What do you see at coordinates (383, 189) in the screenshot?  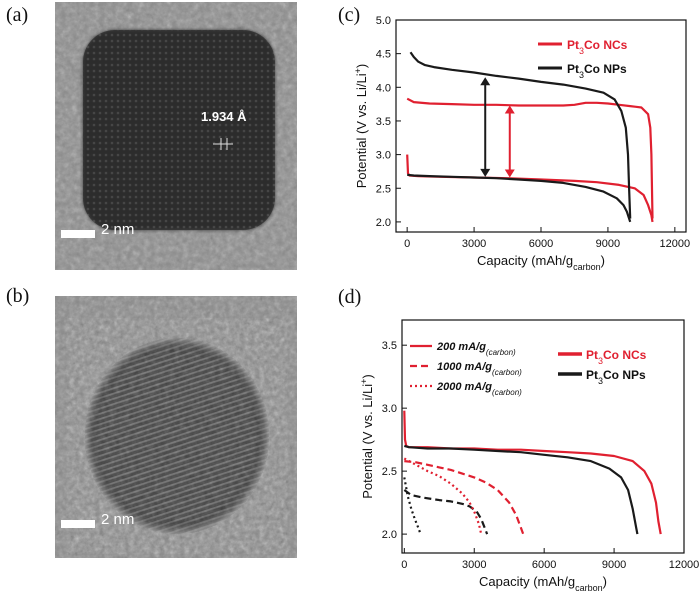 I see `y-tick-label-c-1: 2.5` at bounding box center [383, 189].